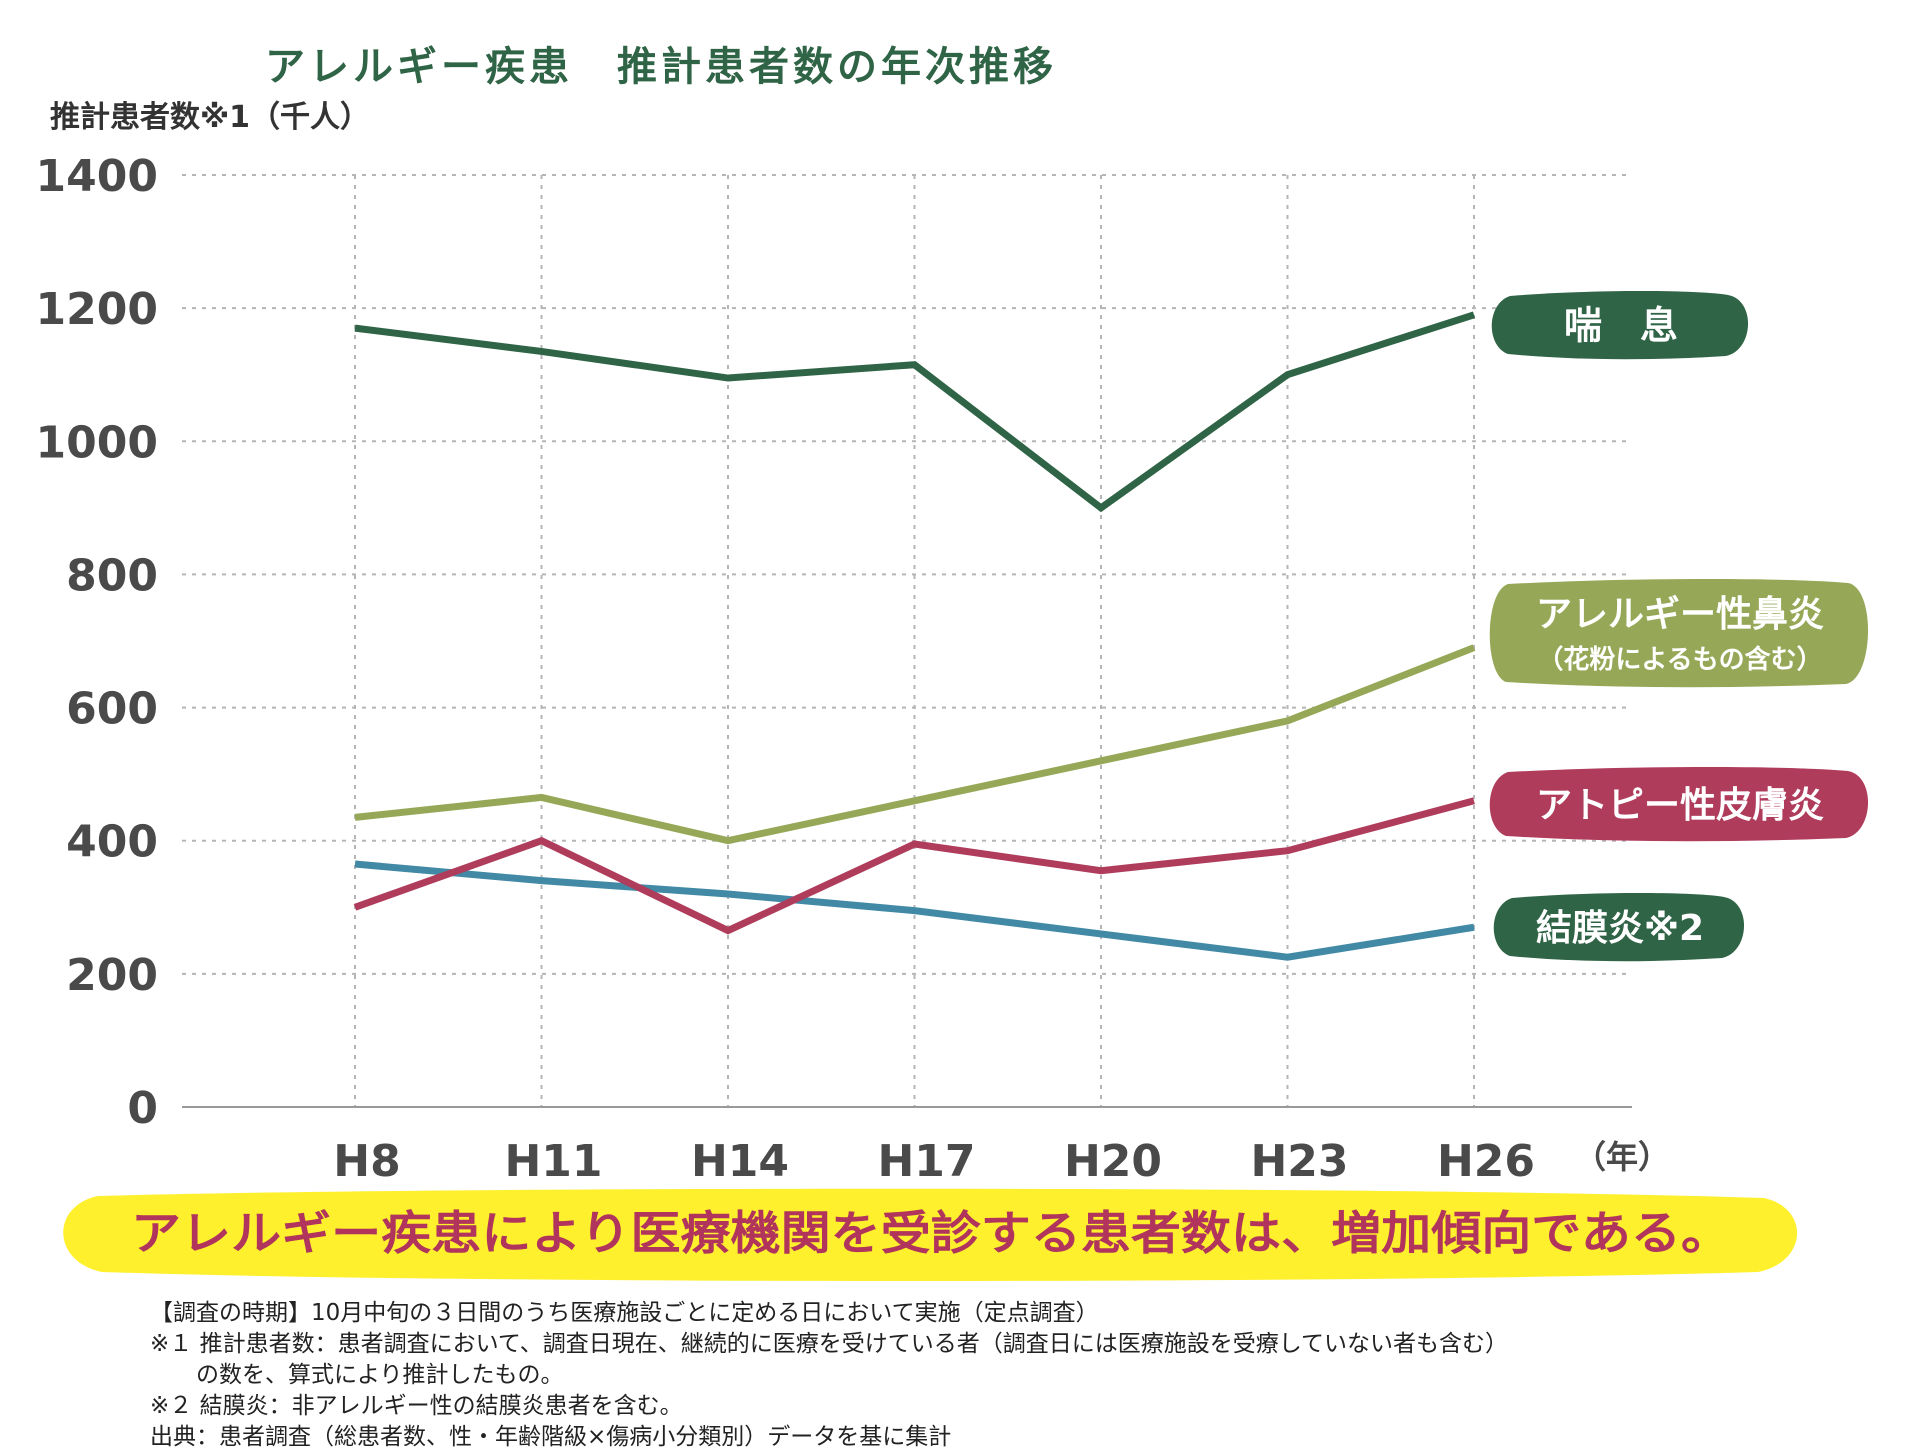 Image resolution: width=1912 pixels, height=1454 pixels. What do you see at coordinates (1679, 659) in the screenshot?
I see `series-label-subtext: （花粉によるもの含む）` at bounding box center [1679, 659].